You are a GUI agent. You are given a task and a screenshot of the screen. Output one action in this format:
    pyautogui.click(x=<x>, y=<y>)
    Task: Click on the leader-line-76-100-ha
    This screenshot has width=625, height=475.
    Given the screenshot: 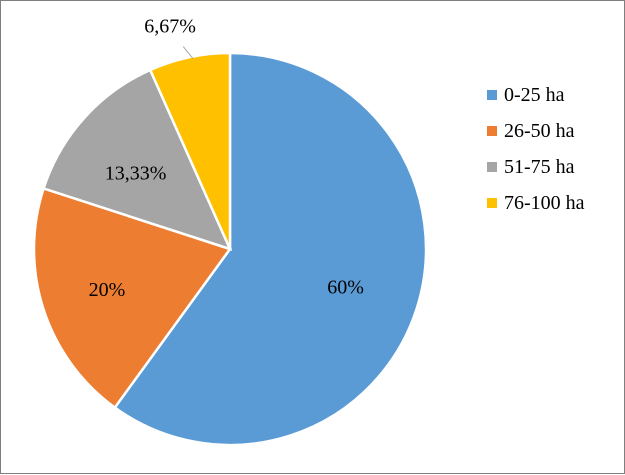 What is the action you would take?
    pyautogui.click(x=188, y=52)
    